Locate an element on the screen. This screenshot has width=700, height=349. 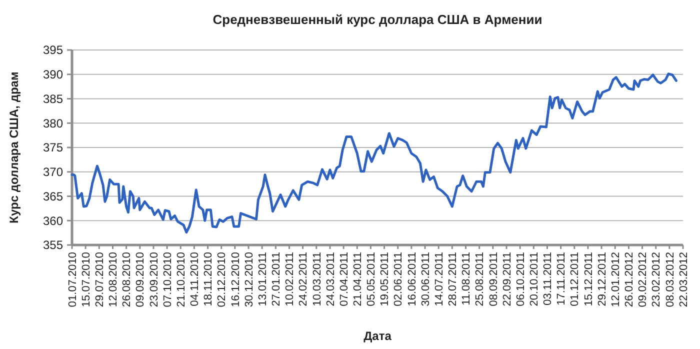
x-tick-label: 02.12.2010 is located at coordinates (222, 280).